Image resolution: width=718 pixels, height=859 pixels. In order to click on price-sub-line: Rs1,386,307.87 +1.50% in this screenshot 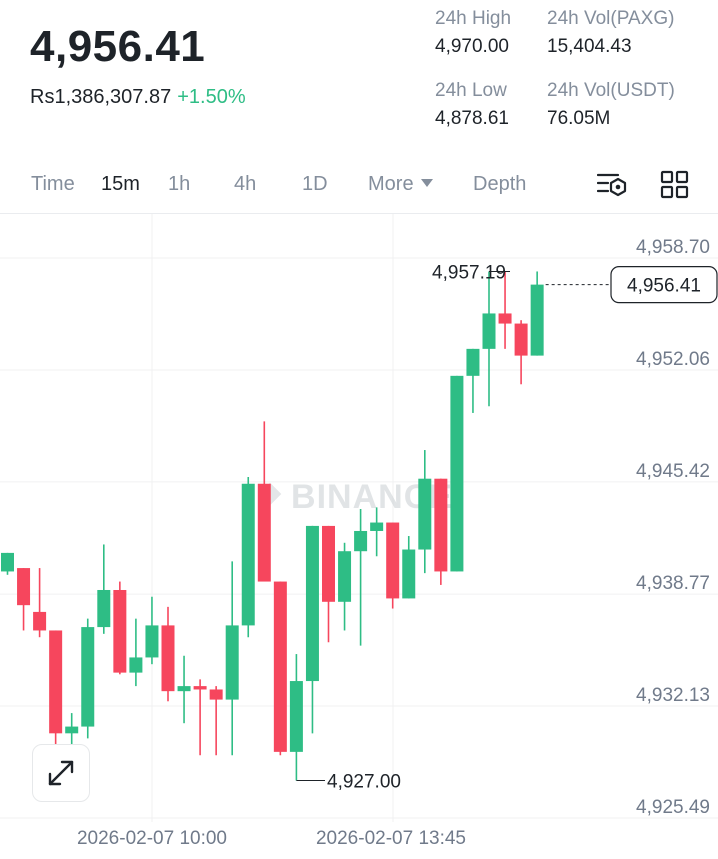, I will do `click(138, 97)`.